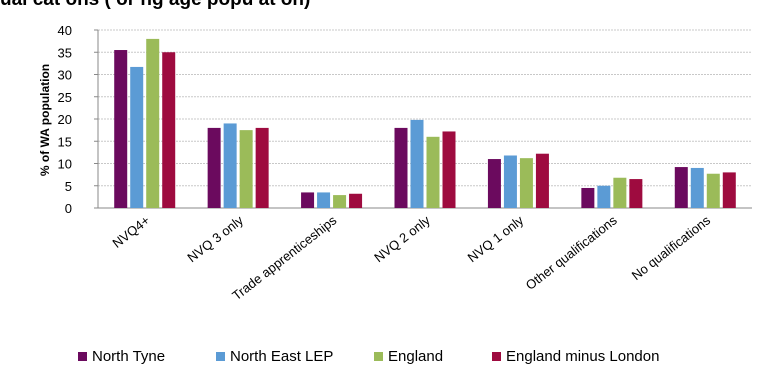  I want to click on category-label: NVQ 2 only, so click(402, 238).